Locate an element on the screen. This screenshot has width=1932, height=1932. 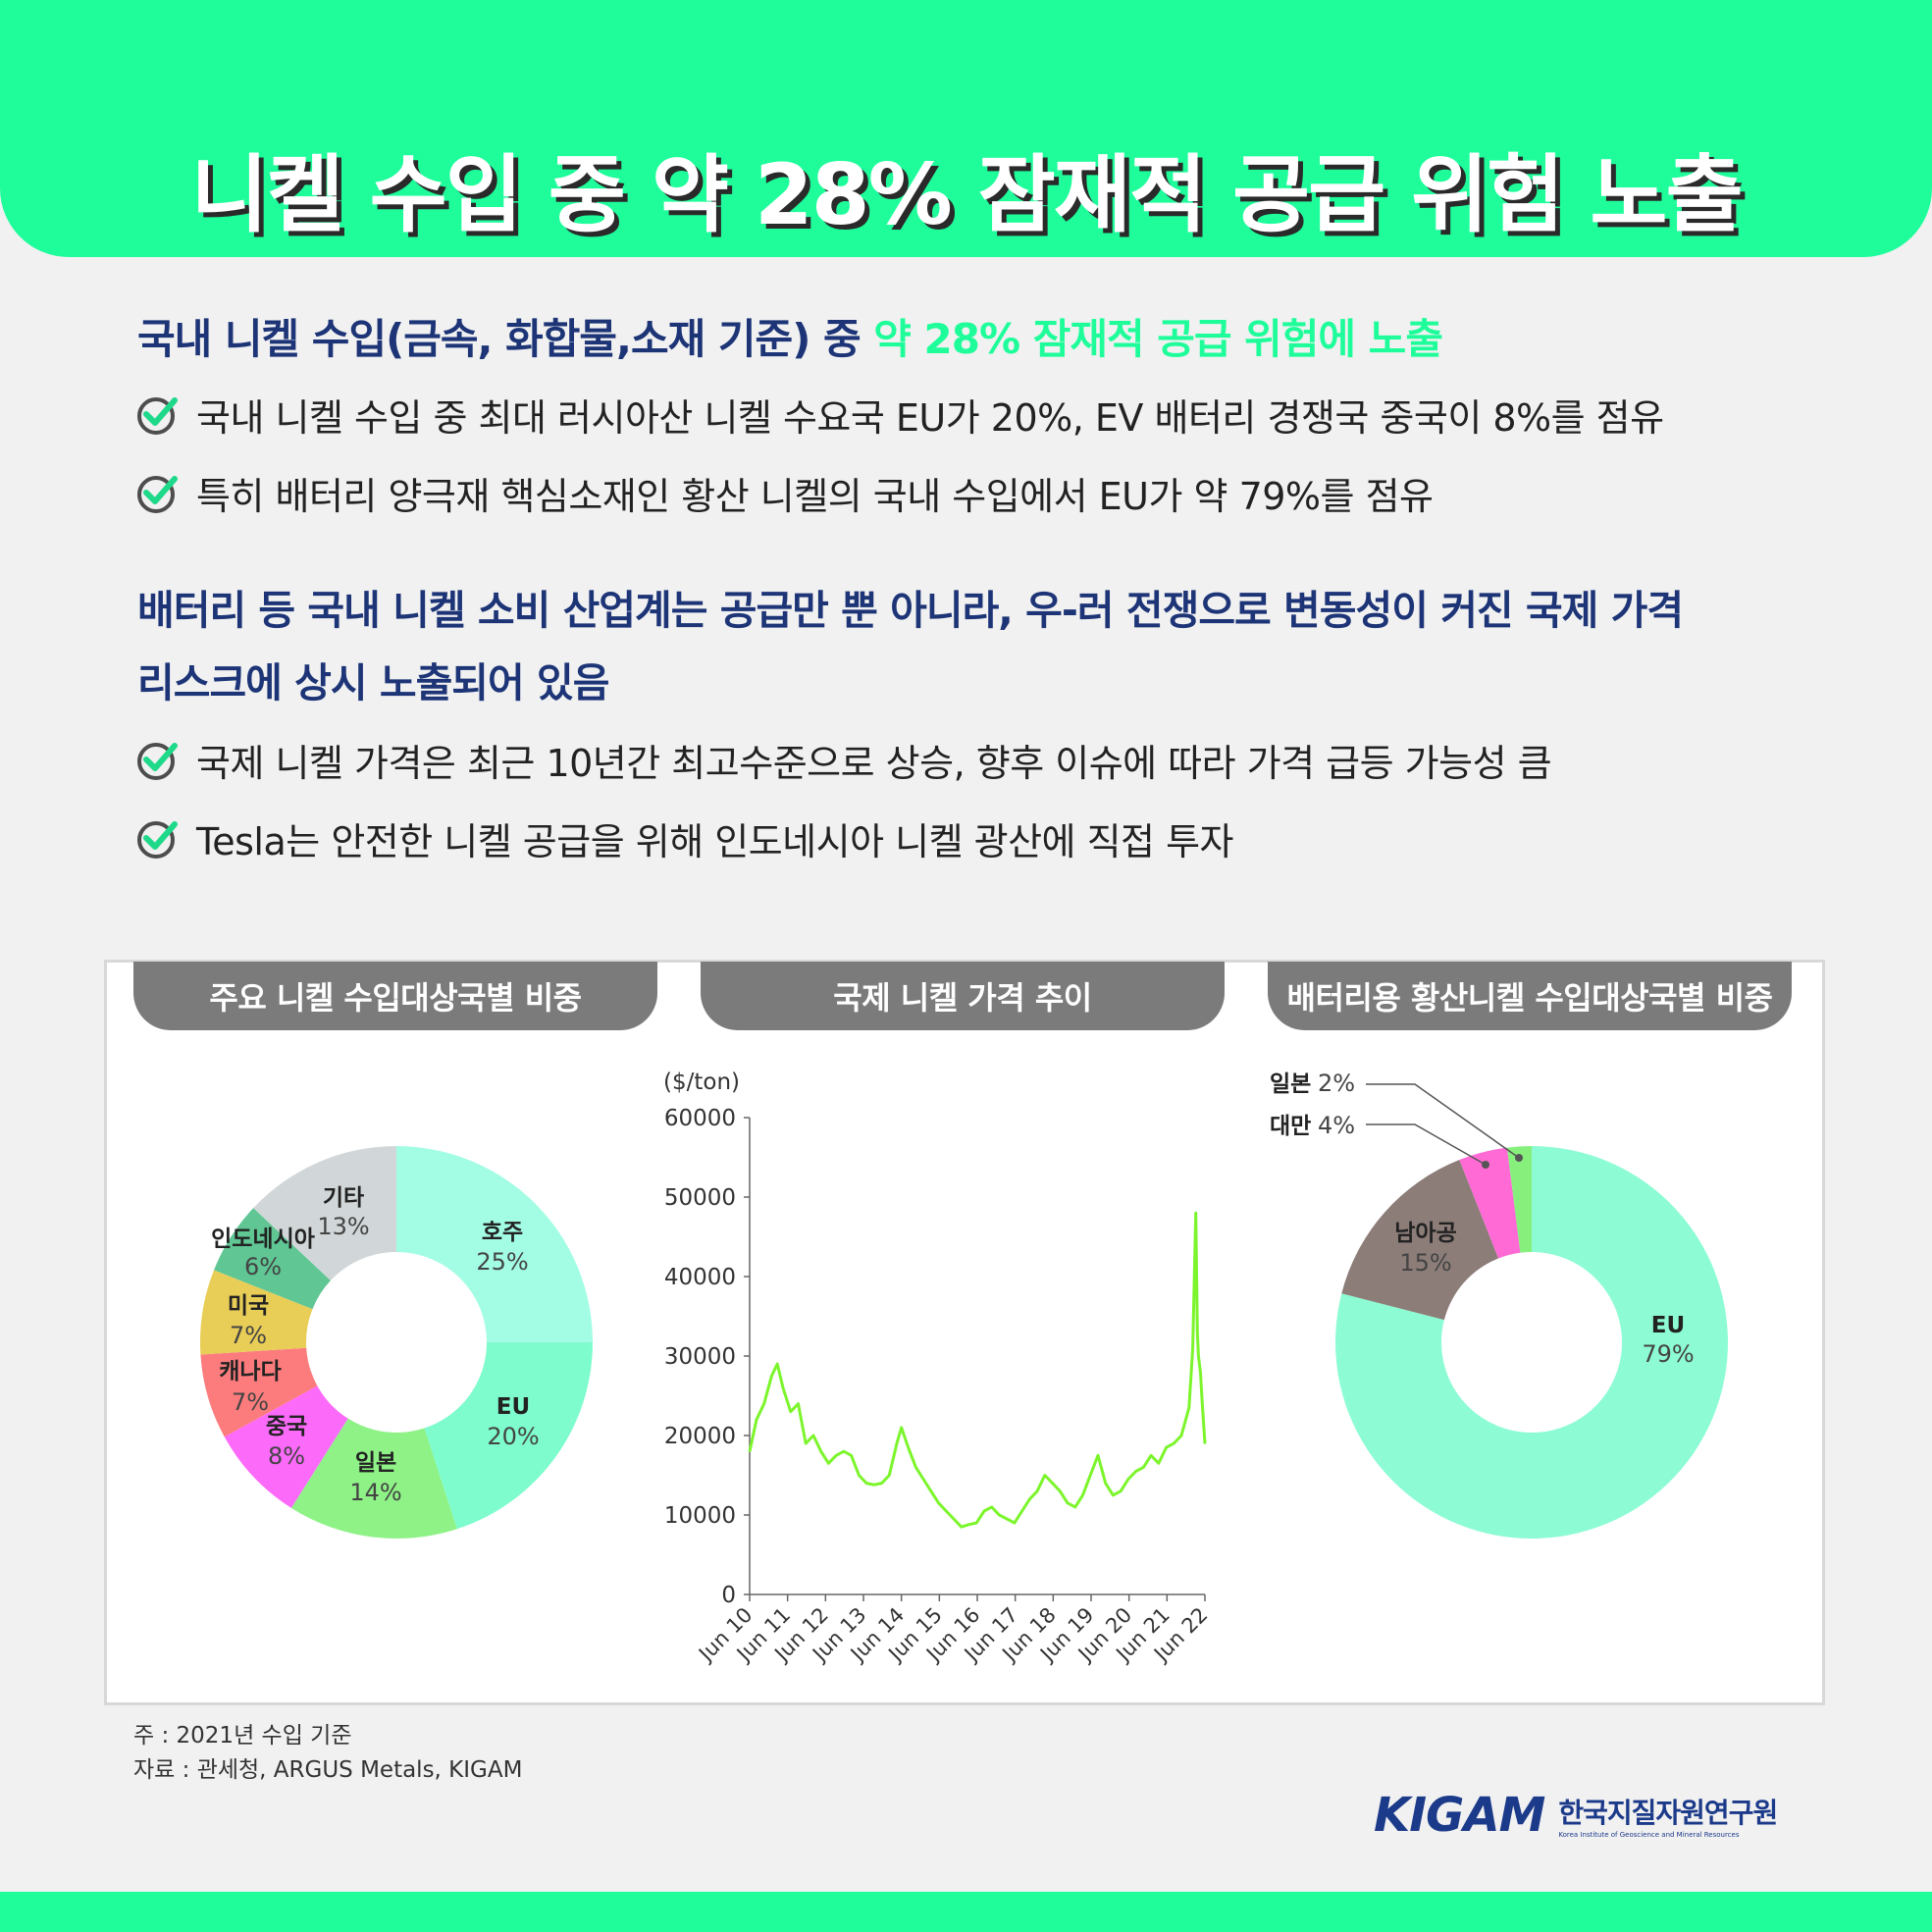
header-banner is located at coordinates (966, 129).